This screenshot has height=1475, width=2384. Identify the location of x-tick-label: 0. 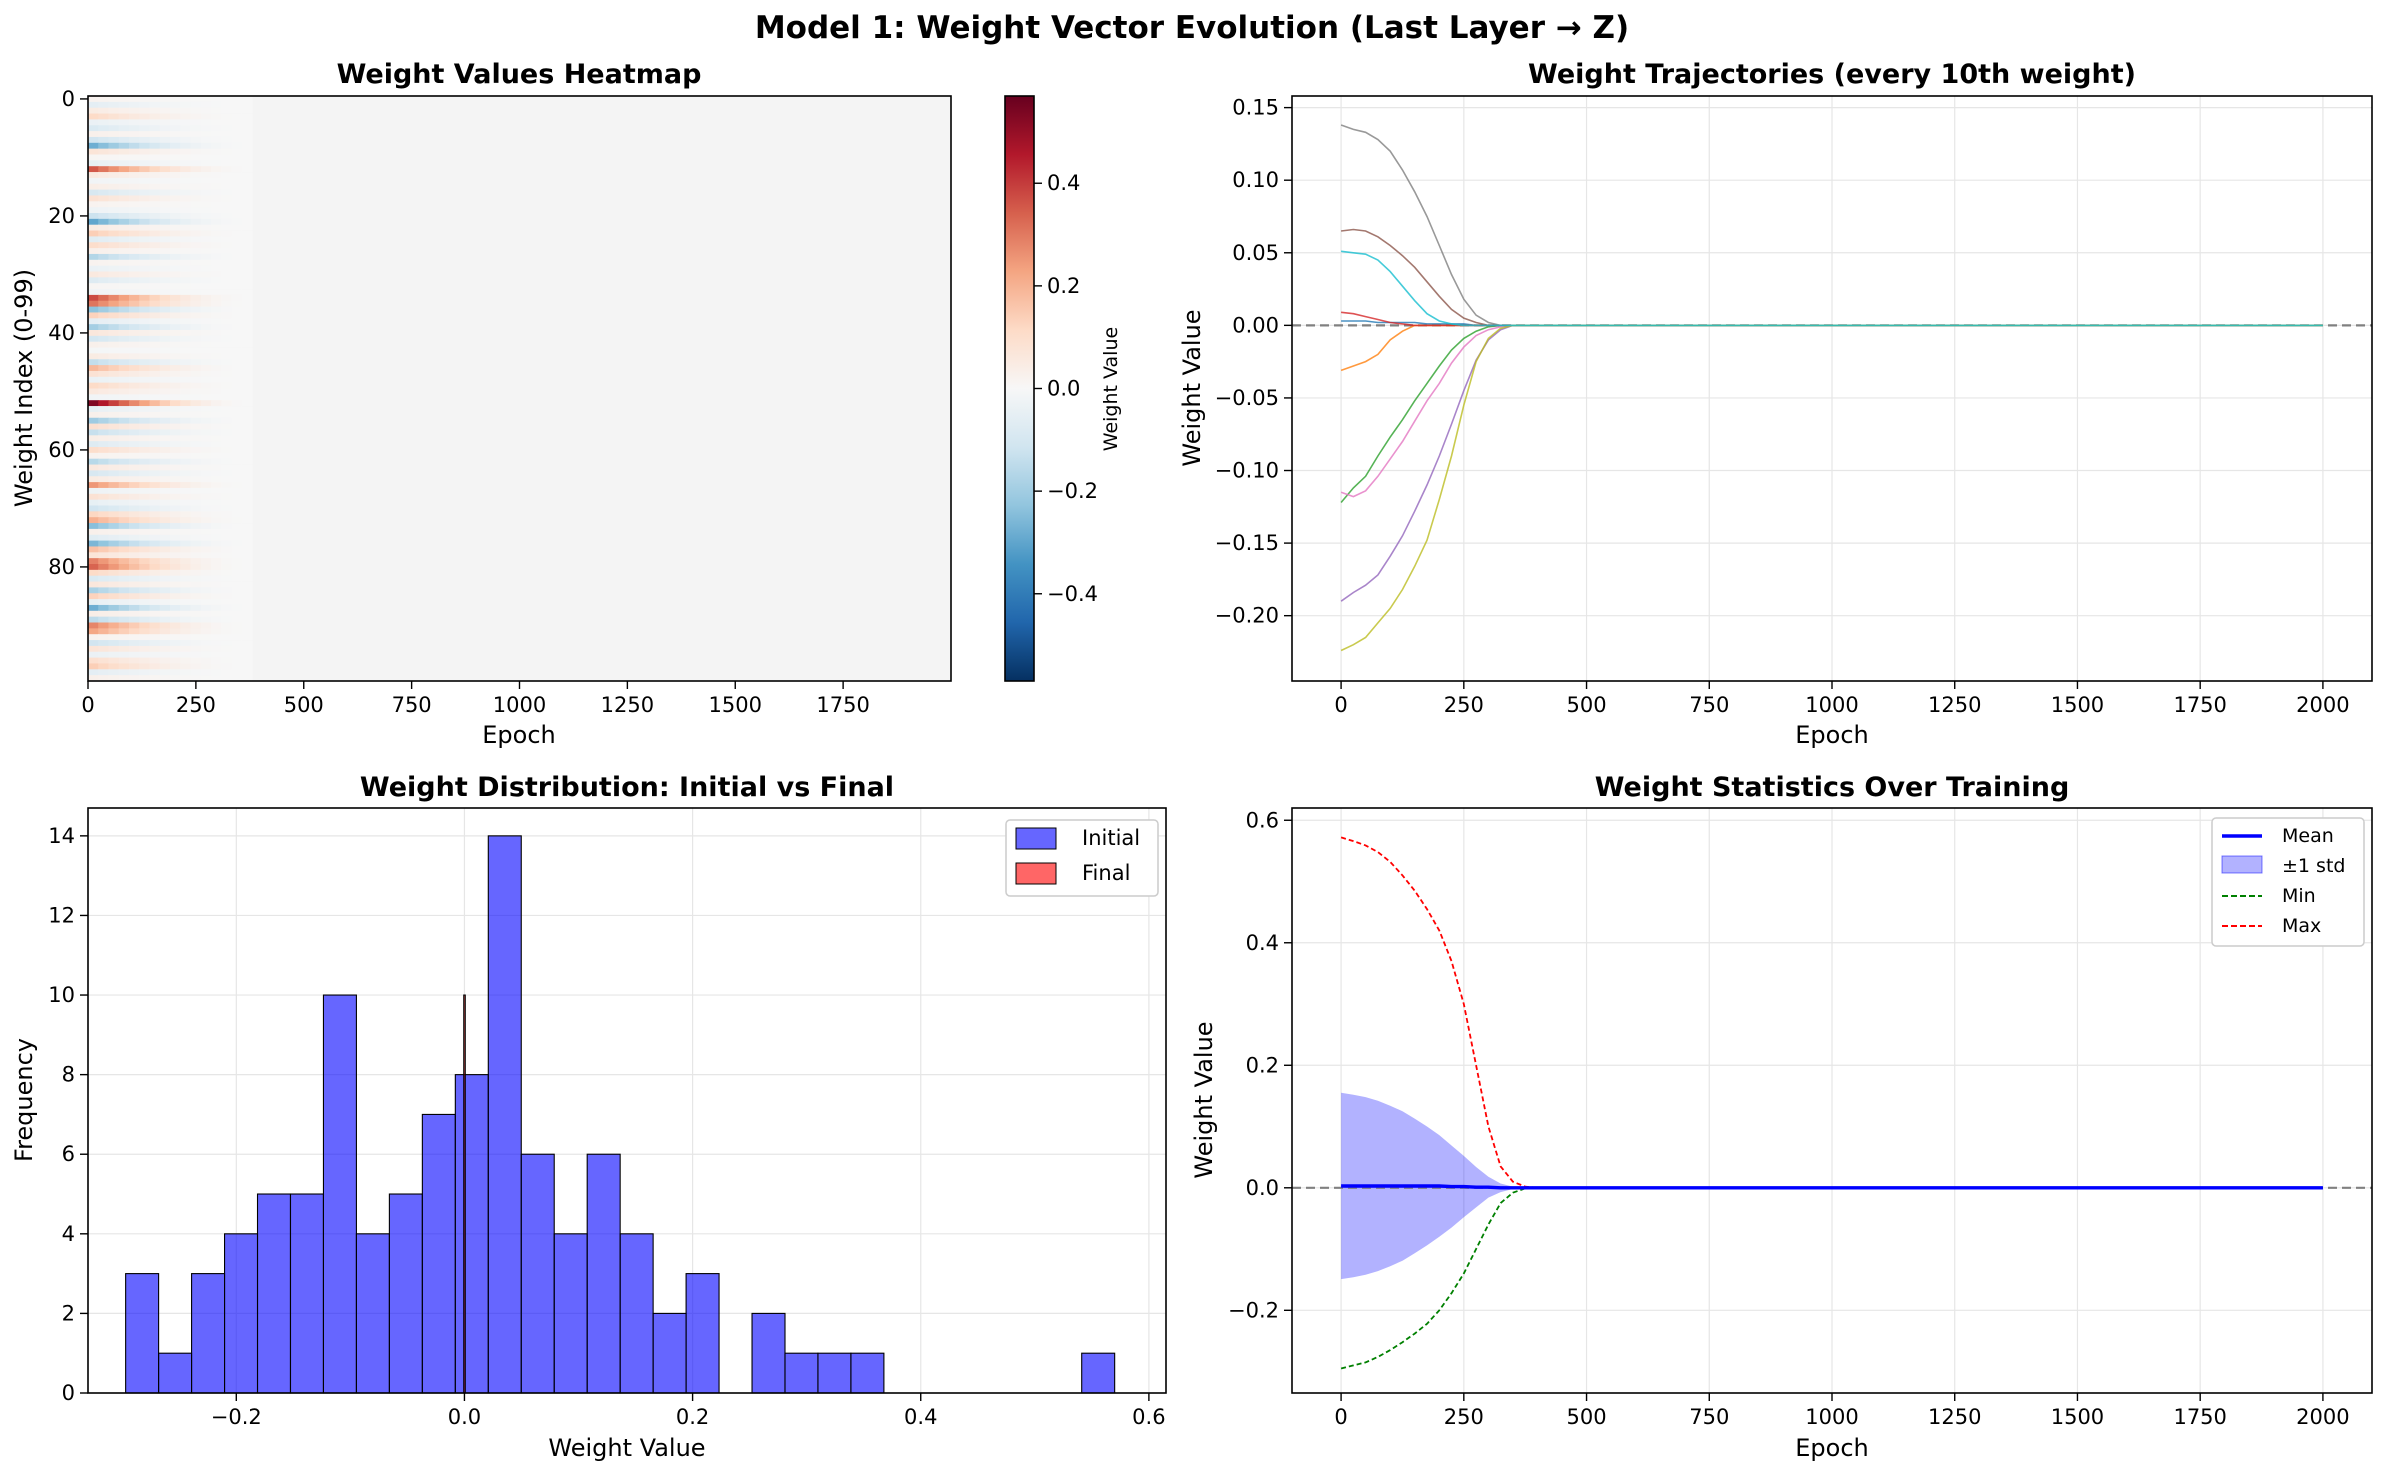
(1340, 1417).